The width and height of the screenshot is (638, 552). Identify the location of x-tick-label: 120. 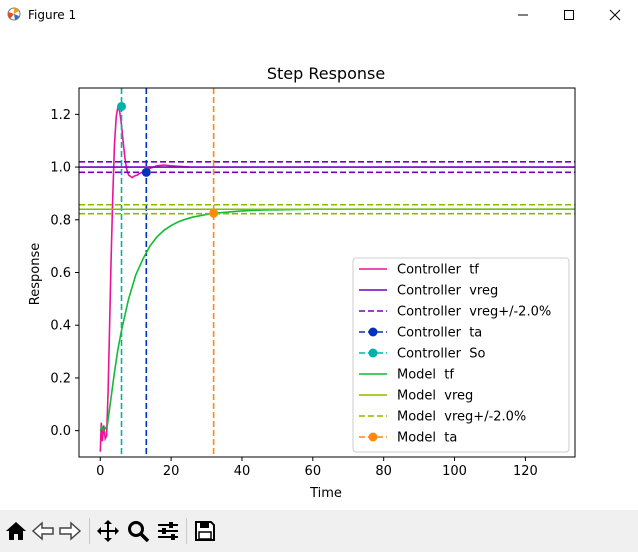
(525, 471).